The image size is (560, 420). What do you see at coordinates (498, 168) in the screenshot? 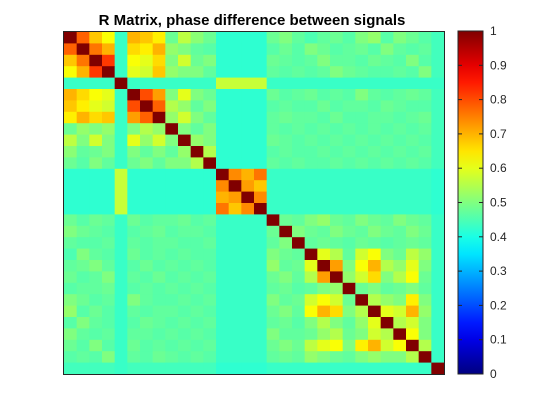
I see `colorbar-tick-label: 0.6` at bounding box center [498, 168].